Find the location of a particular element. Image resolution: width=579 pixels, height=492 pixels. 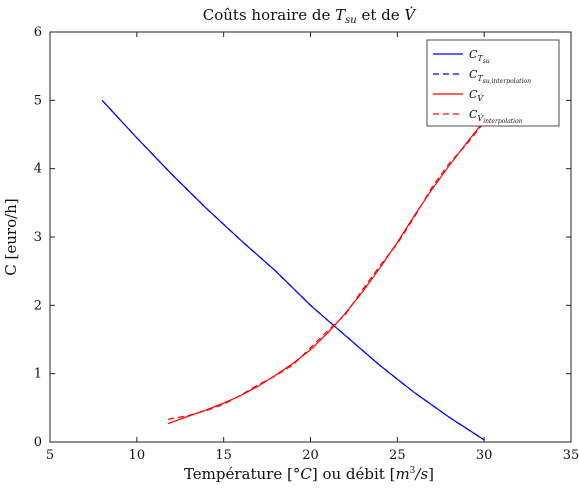

y-tick-label: 4 is located at coordinates (38, 169).